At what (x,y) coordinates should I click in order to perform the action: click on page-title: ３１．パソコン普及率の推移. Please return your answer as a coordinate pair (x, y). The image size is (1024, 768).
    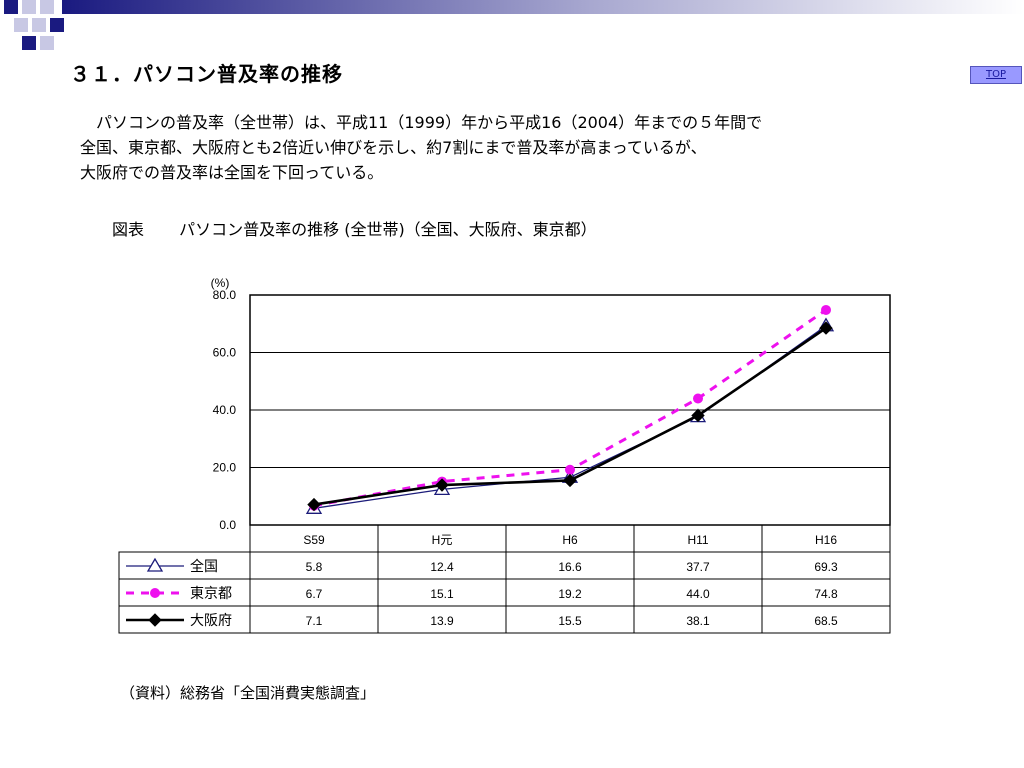
    Looking at the image, I should click on (206, 74).